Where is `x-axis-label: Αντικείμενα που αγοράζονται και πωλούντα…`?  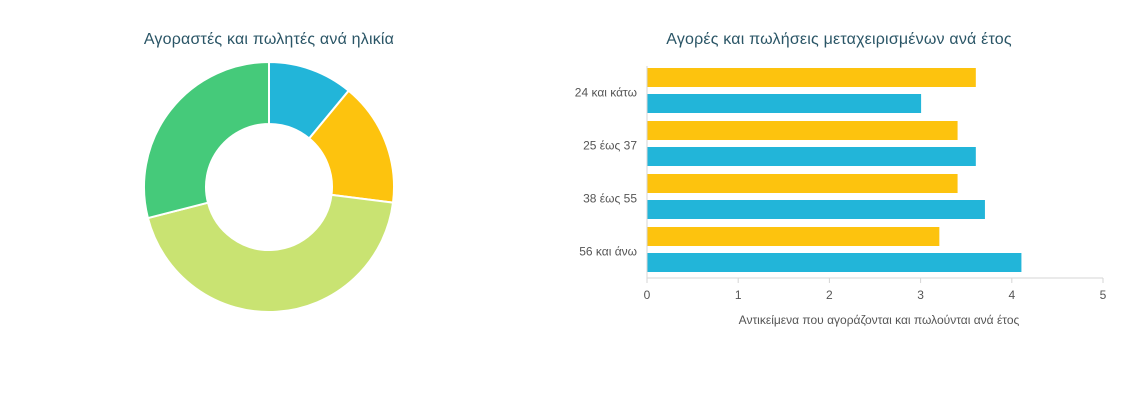 x-axis-label: Αντικείμενα που αγοράζονται και πωλούντα… is located at coordinates (879, 320).